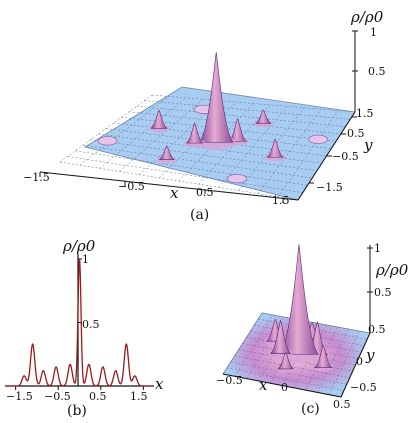 The image size is (415, 423). I want to click on panel-a-x-tick-label-05: 0.5, so click(205, 192).